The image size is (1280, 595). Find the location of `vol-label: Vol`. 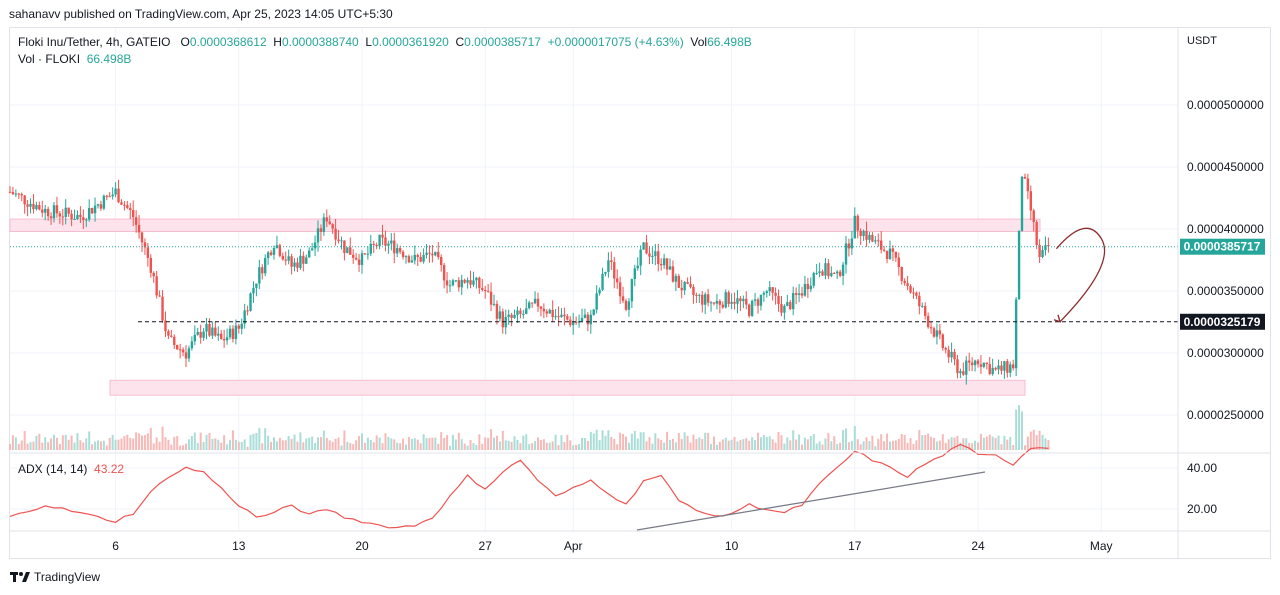

vol-label: Vol is located at coordinates (699, 42).